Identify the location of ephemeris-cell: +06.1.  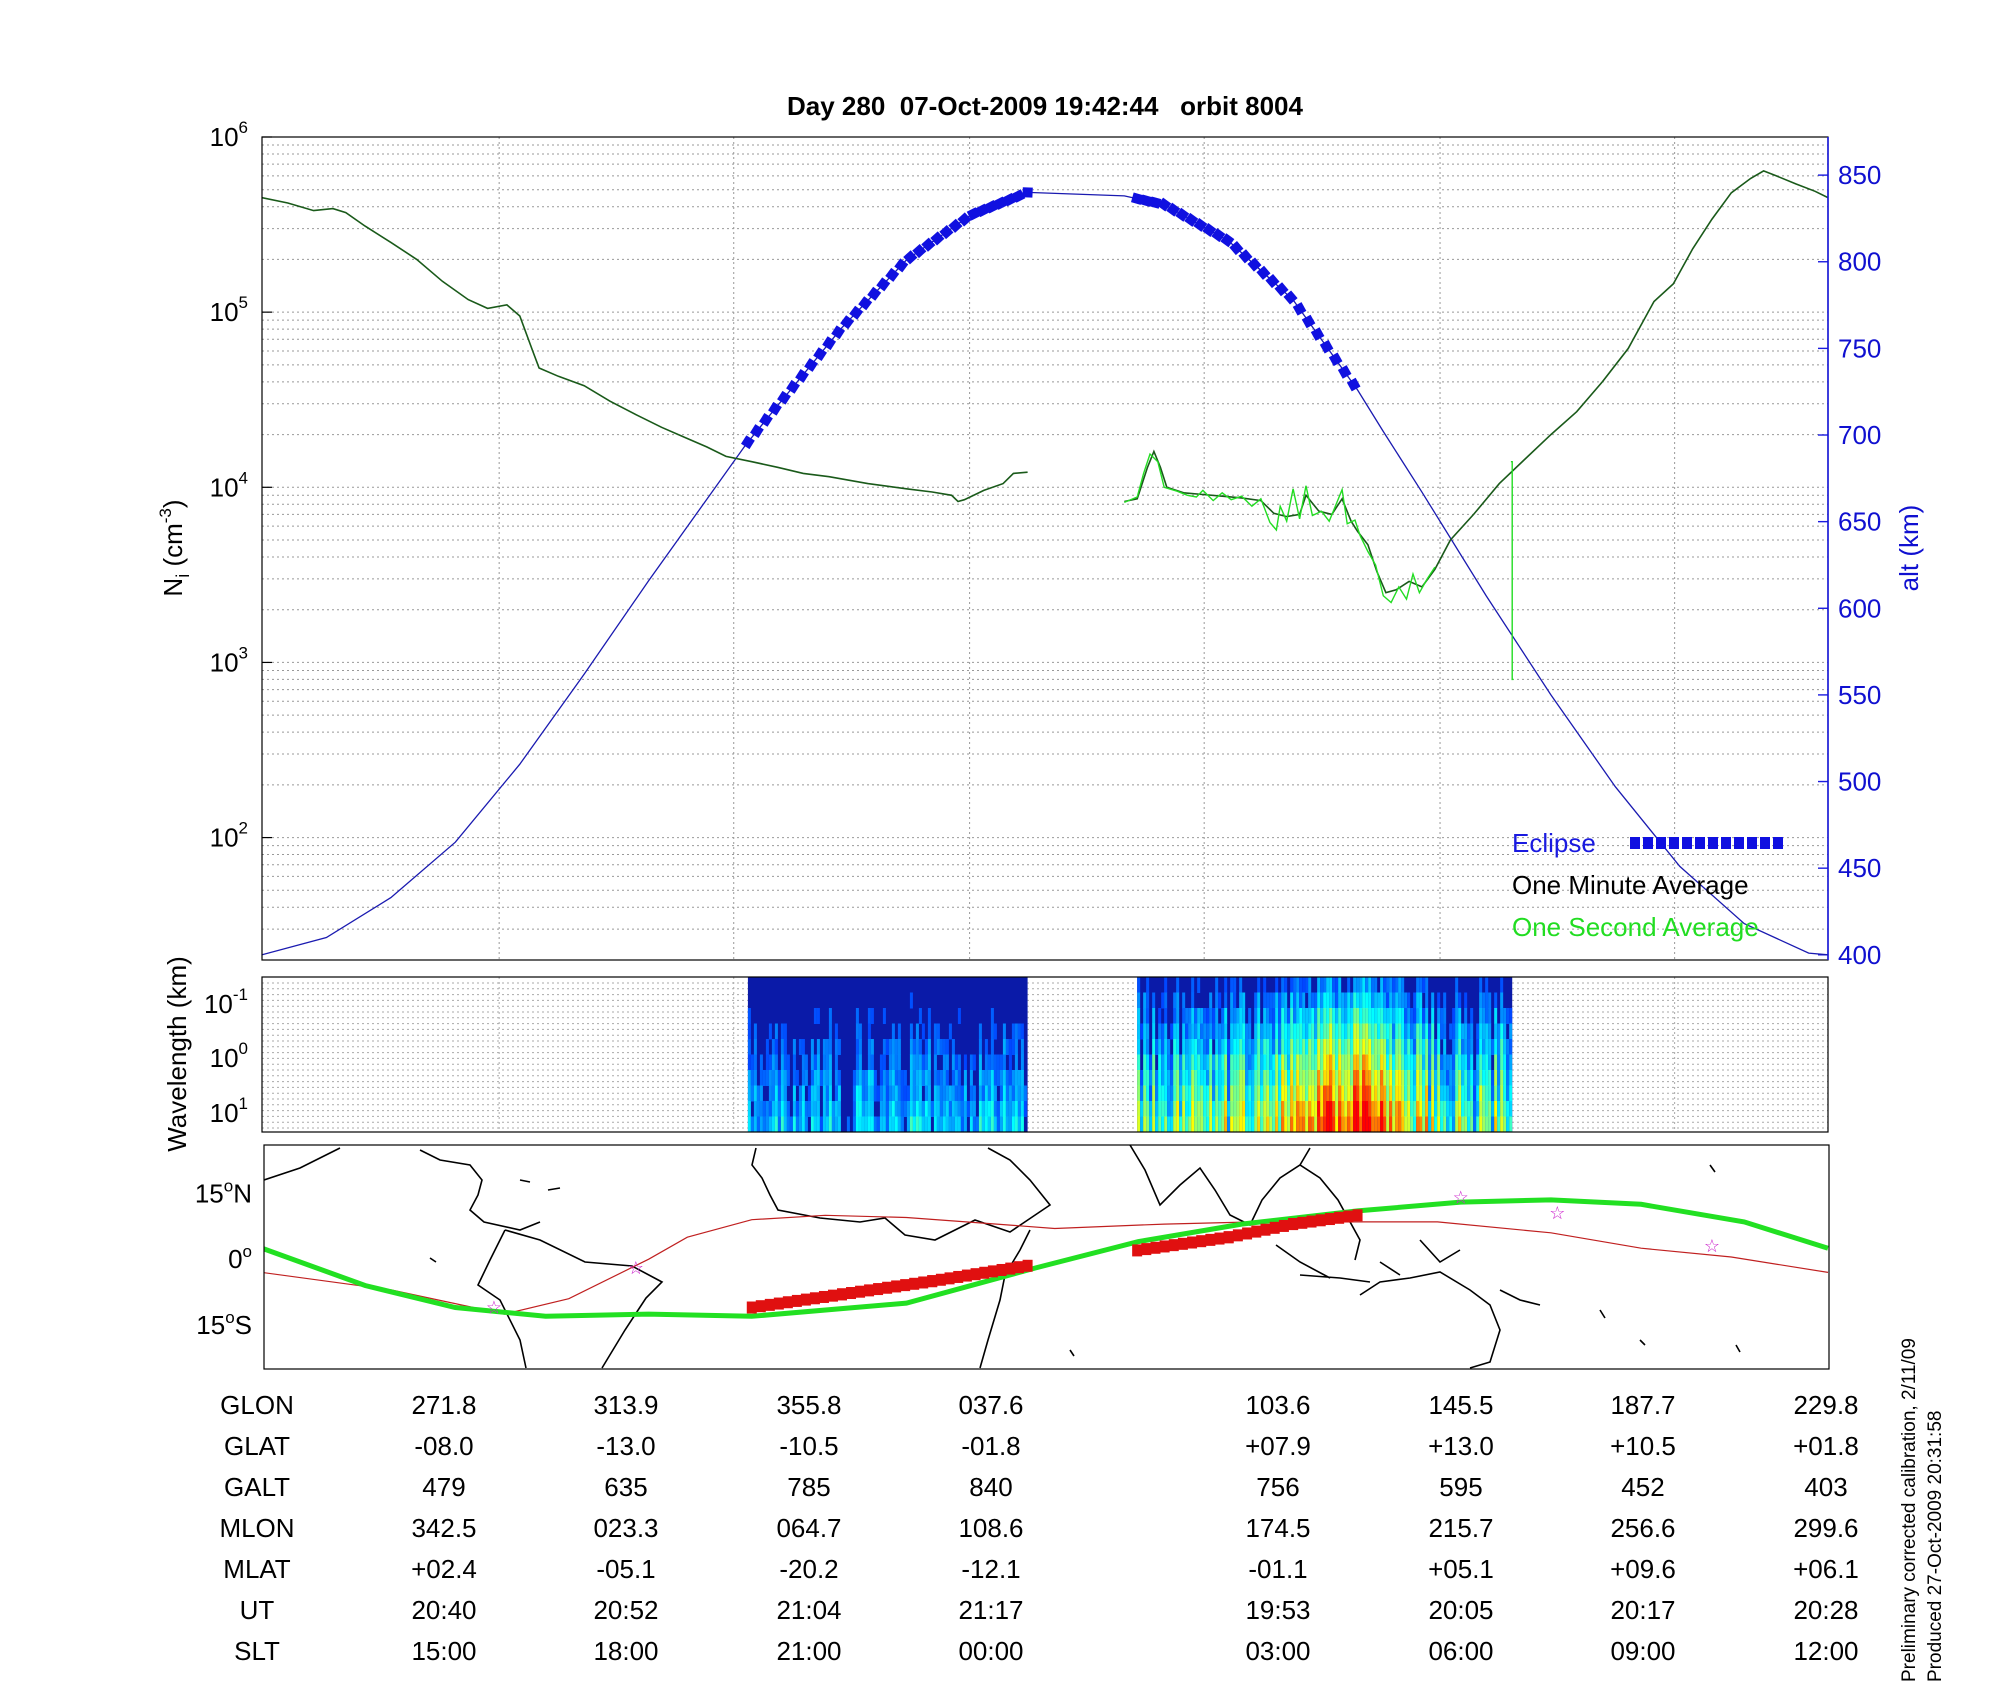
(1826, 1569).